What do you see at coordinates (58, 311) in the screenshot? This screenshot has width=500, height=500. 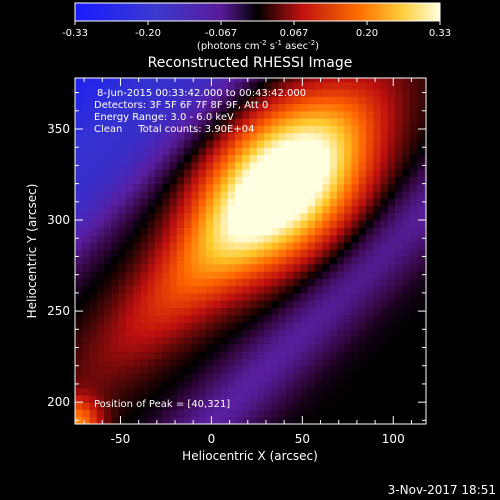 I see `y-tick-label: 250` at bounding box center [58, 311].